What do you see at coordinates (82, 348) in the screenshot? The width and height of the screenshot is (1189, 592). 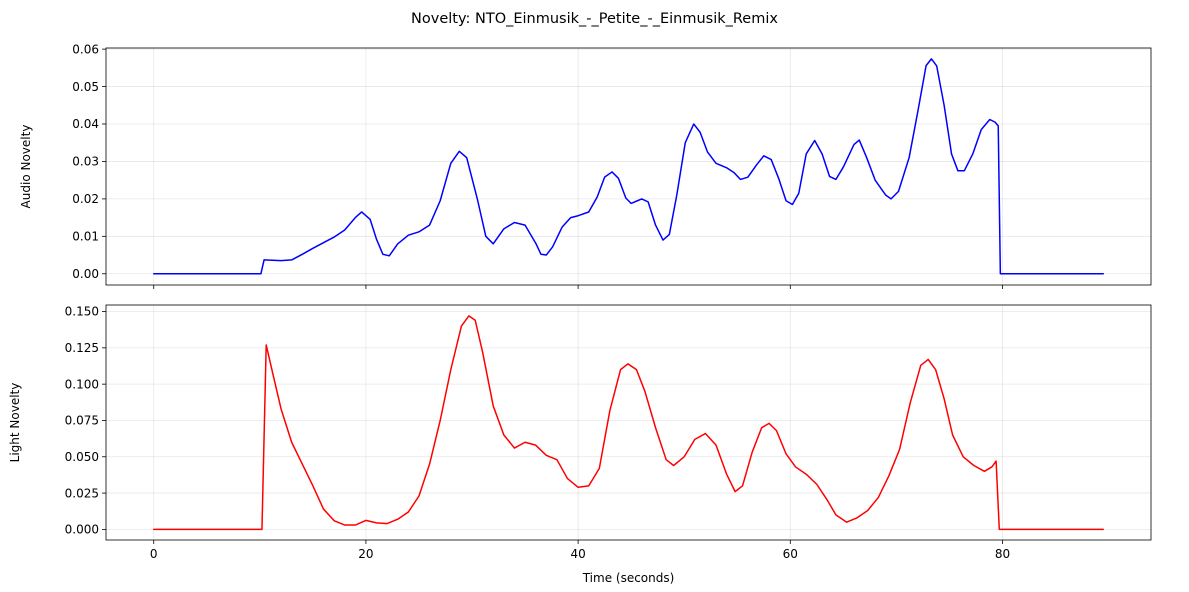 I see `y-tick-label: 0.125` at bounding box center [82, 348].